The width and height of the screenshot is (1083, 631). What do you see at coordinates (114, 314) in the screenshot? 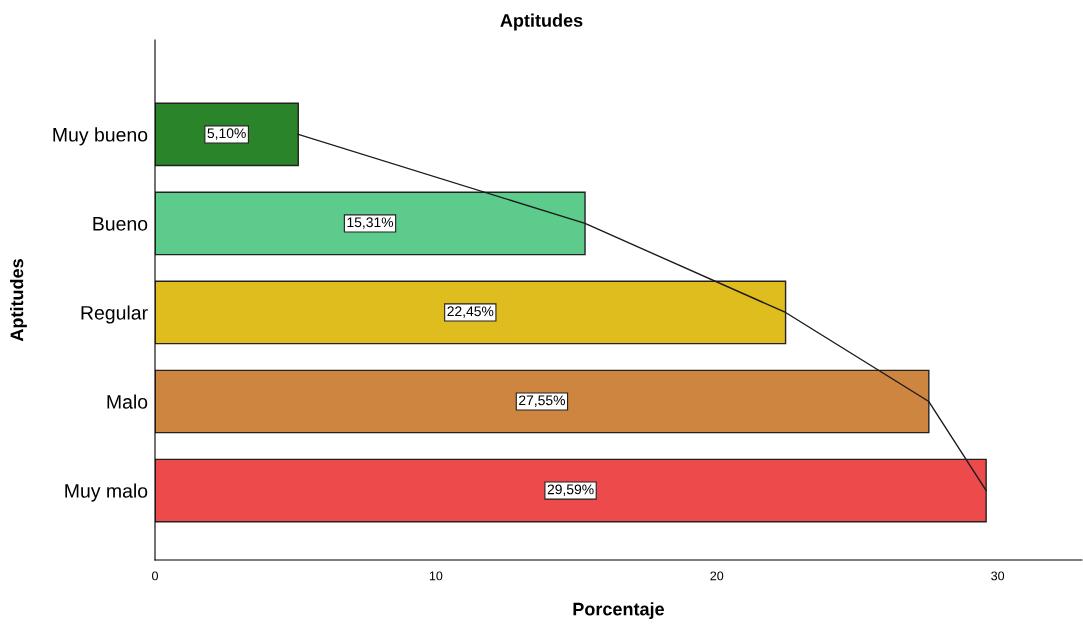
I see `y-tick-label: Regular` at bounding box center [114, 314].